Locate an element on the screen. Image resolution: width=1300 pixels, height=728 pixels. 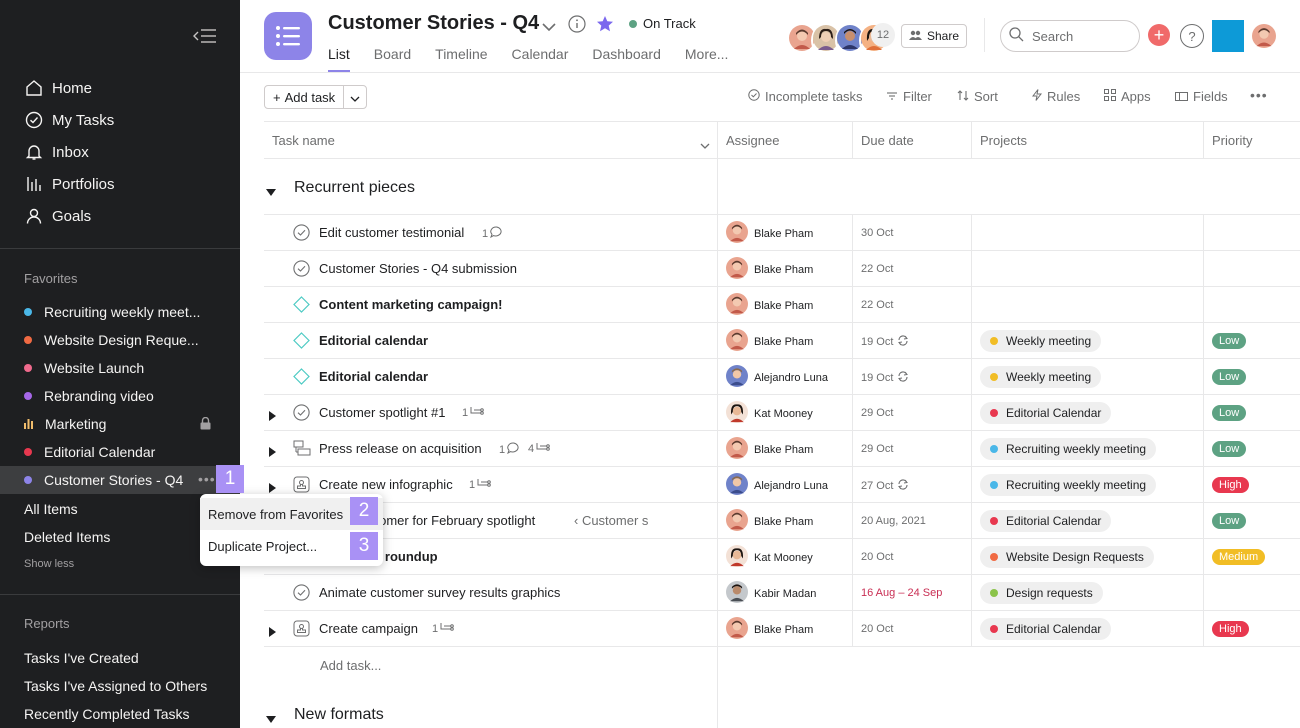
nav-my-tasks: My Tasks is located at coordinates (120, 120).